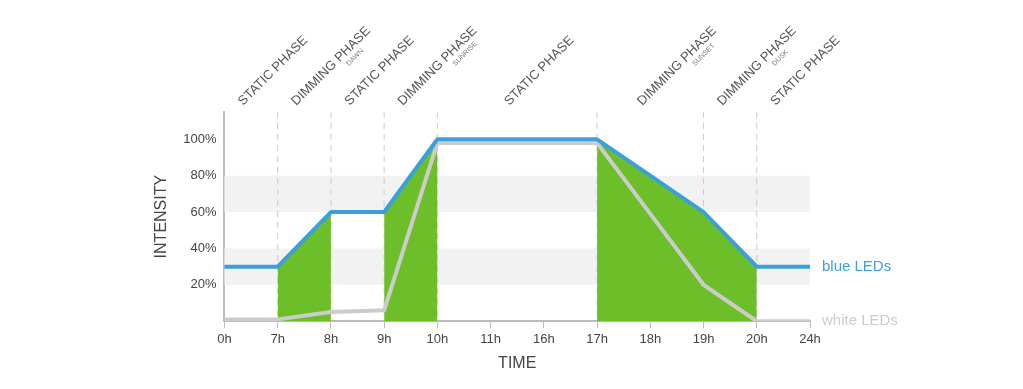  Describe the element at coordinates (203, 284) in the screenshot. I see `y-tick-label: 20%` at that location.